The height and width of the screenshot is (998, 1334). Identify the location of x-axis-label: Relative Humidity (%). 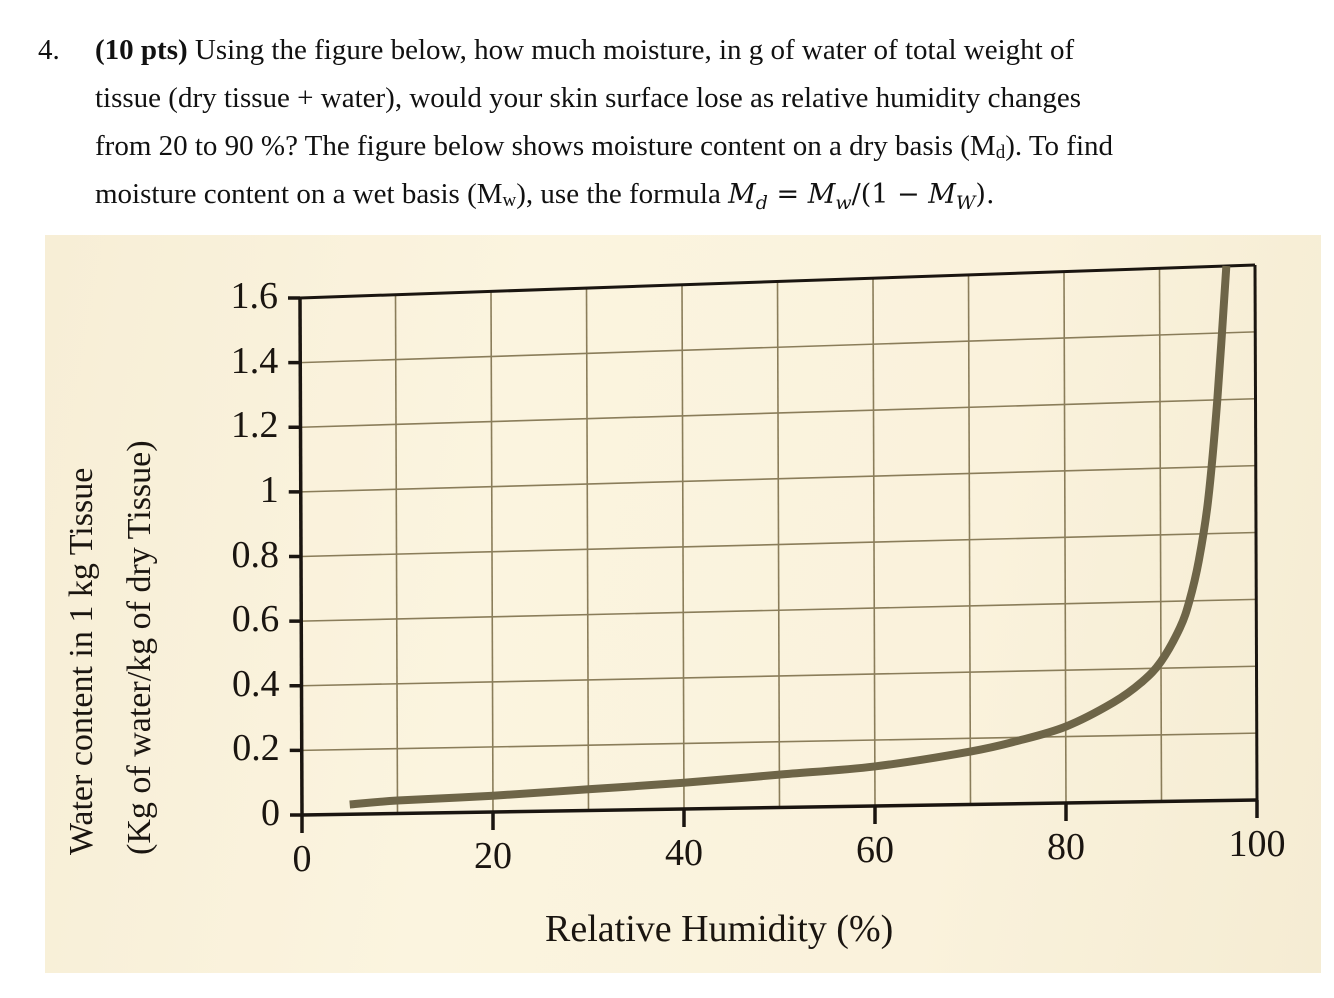
(719, 929).